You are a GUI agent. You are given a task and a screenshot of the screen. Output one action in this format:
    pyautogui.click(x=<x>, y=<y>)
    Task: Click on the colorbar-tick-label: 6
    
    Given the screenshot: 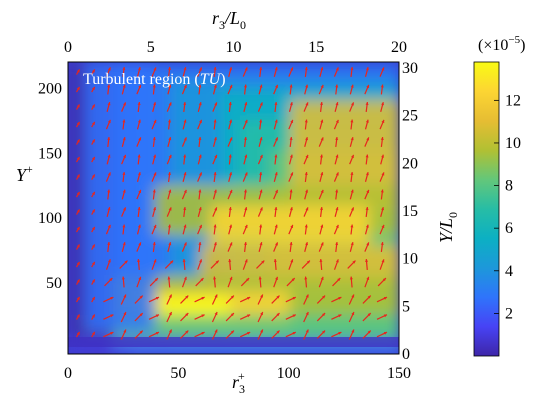 What is the action you would take?
    pyautogui.click(x=509, y=228)
    